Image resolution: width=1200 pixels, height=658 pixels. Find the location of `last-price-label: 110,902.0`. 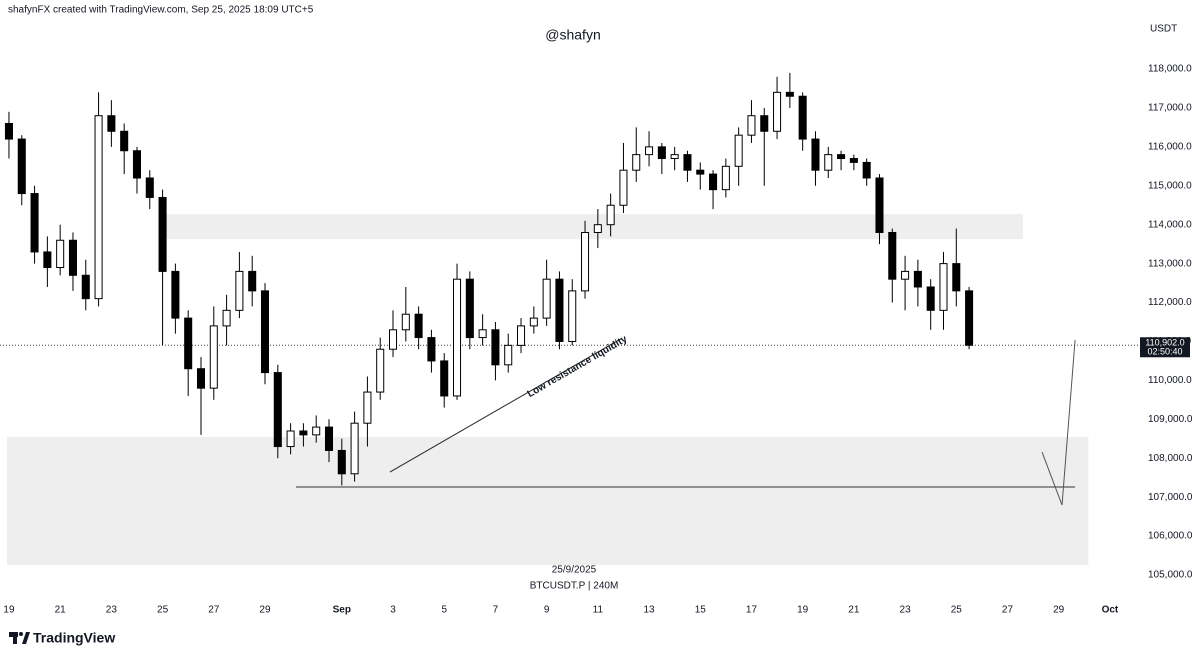

last-price-label: 110,902.0 is located at coordinates (1164, 343).